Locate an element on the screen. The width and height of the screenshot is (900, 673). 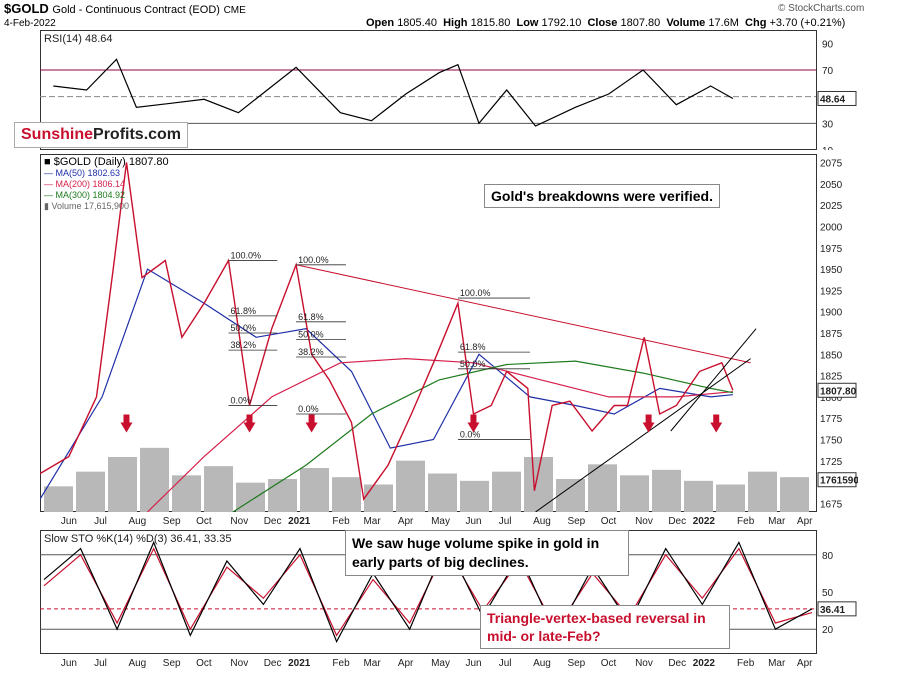
fib-late2020-level-label: 100.0% is located at coordinates (245, 256).